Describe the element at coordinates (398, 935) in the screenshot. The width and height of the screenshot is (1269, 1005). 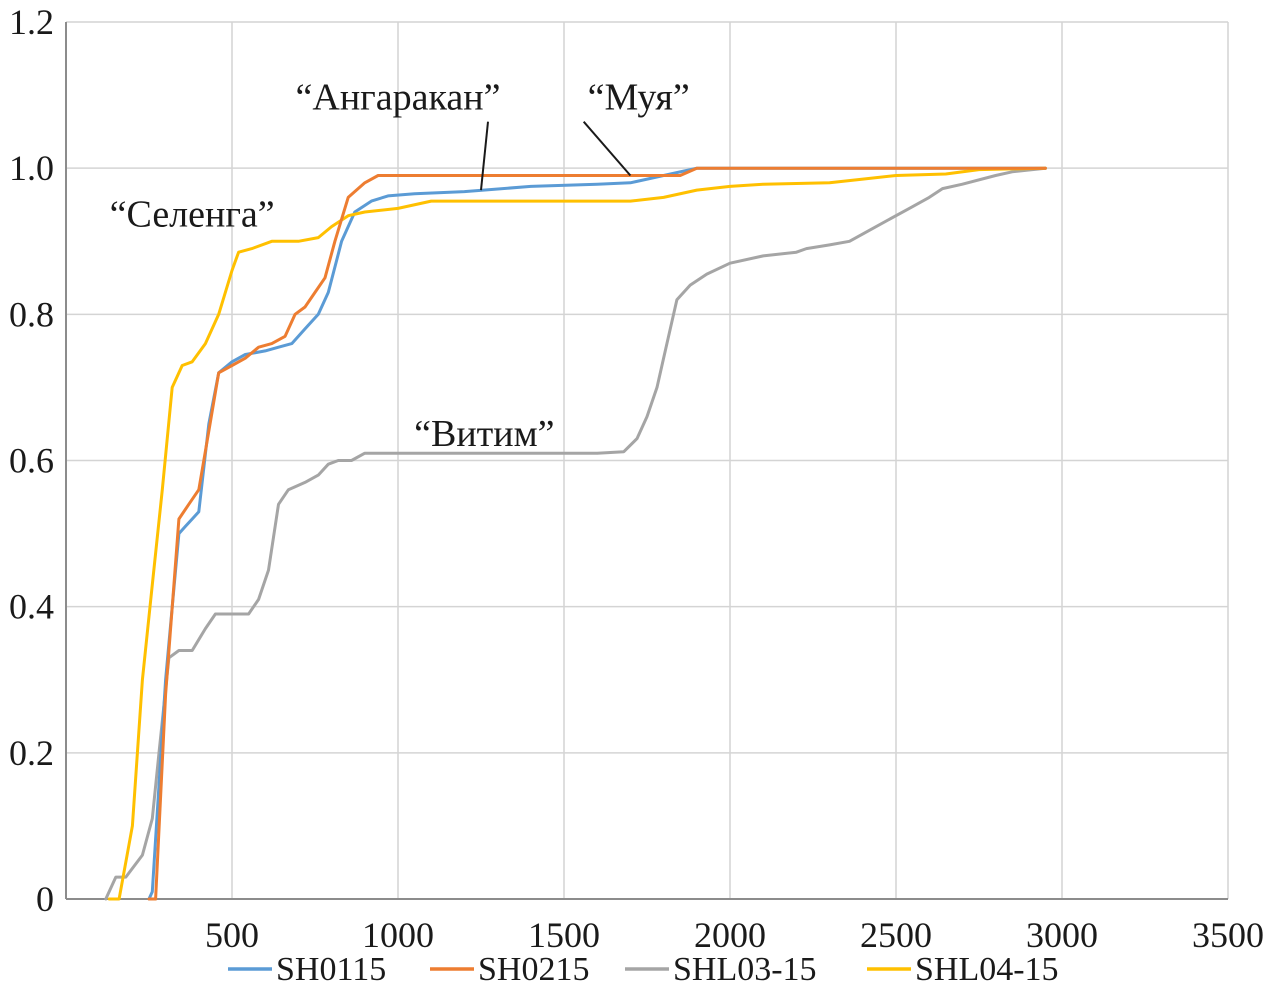
I see `x-tick-label: 1000` at that location.